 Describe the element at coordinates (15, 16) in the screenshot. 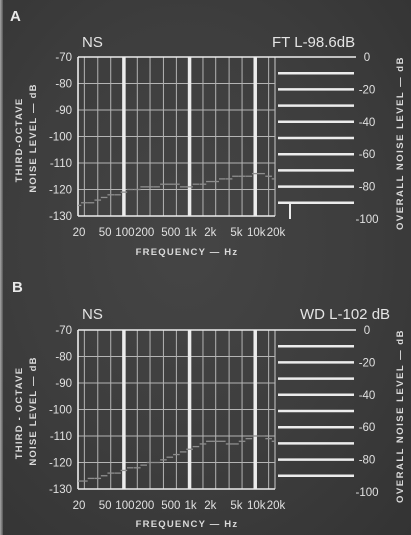

I see `panel-label: A` at that location.